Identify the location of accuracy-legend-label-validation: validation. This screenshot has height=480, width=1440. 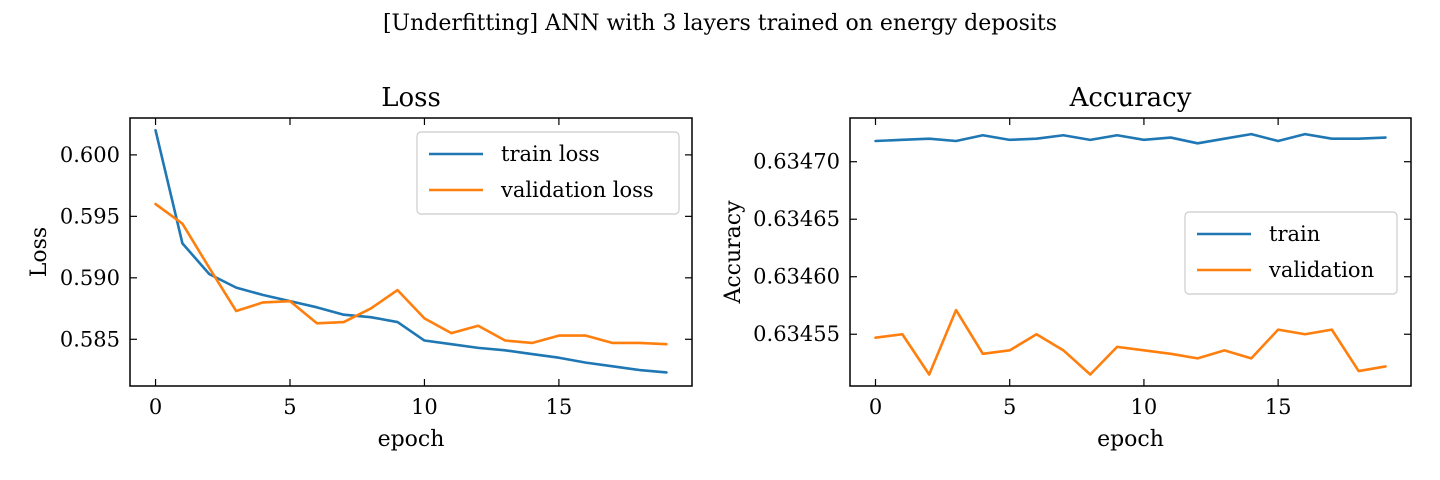
(1321, 270).